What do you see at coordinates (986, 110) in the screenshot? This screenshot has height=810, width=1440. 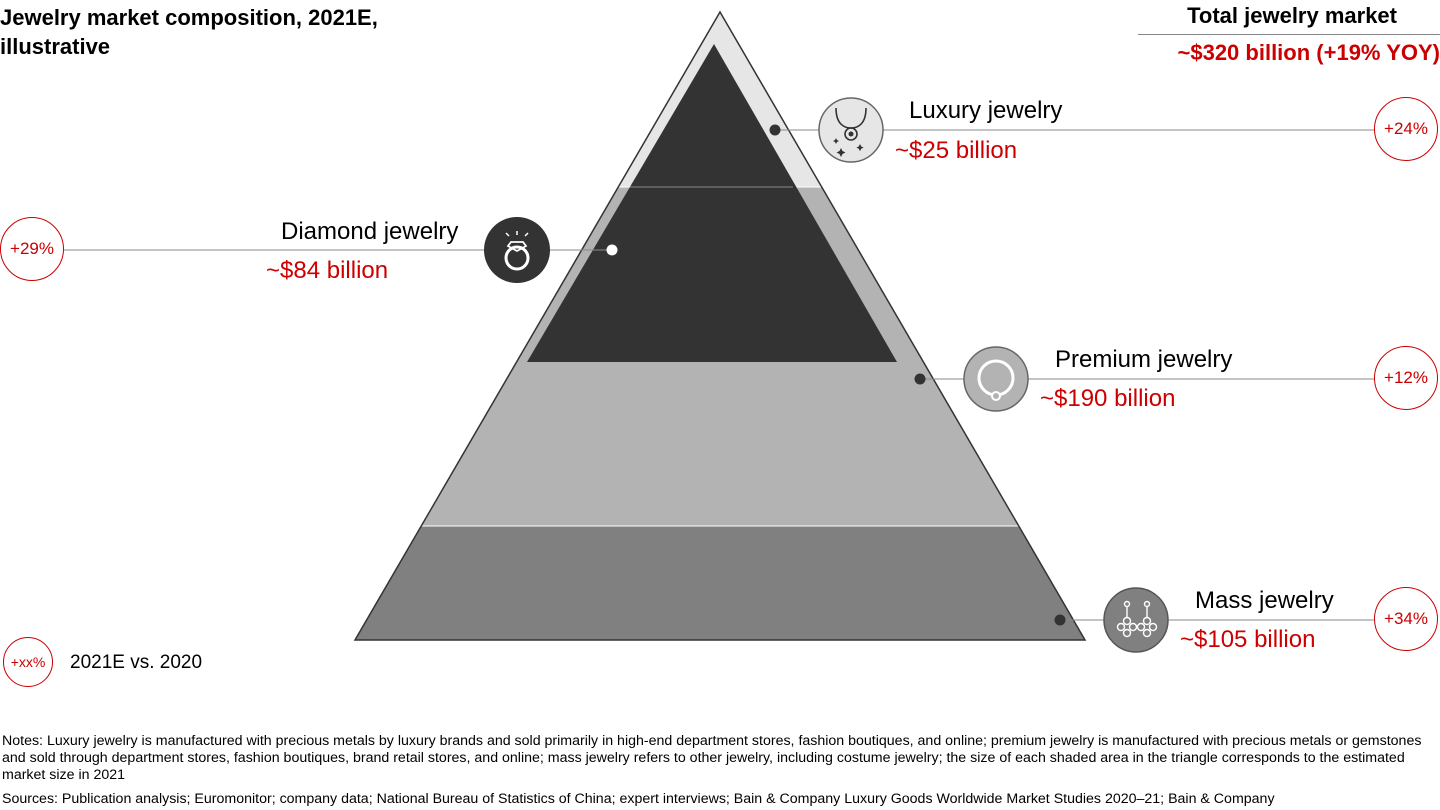 I see `luxury-name: Luxury jewelry` at bounding box center [986, 110].